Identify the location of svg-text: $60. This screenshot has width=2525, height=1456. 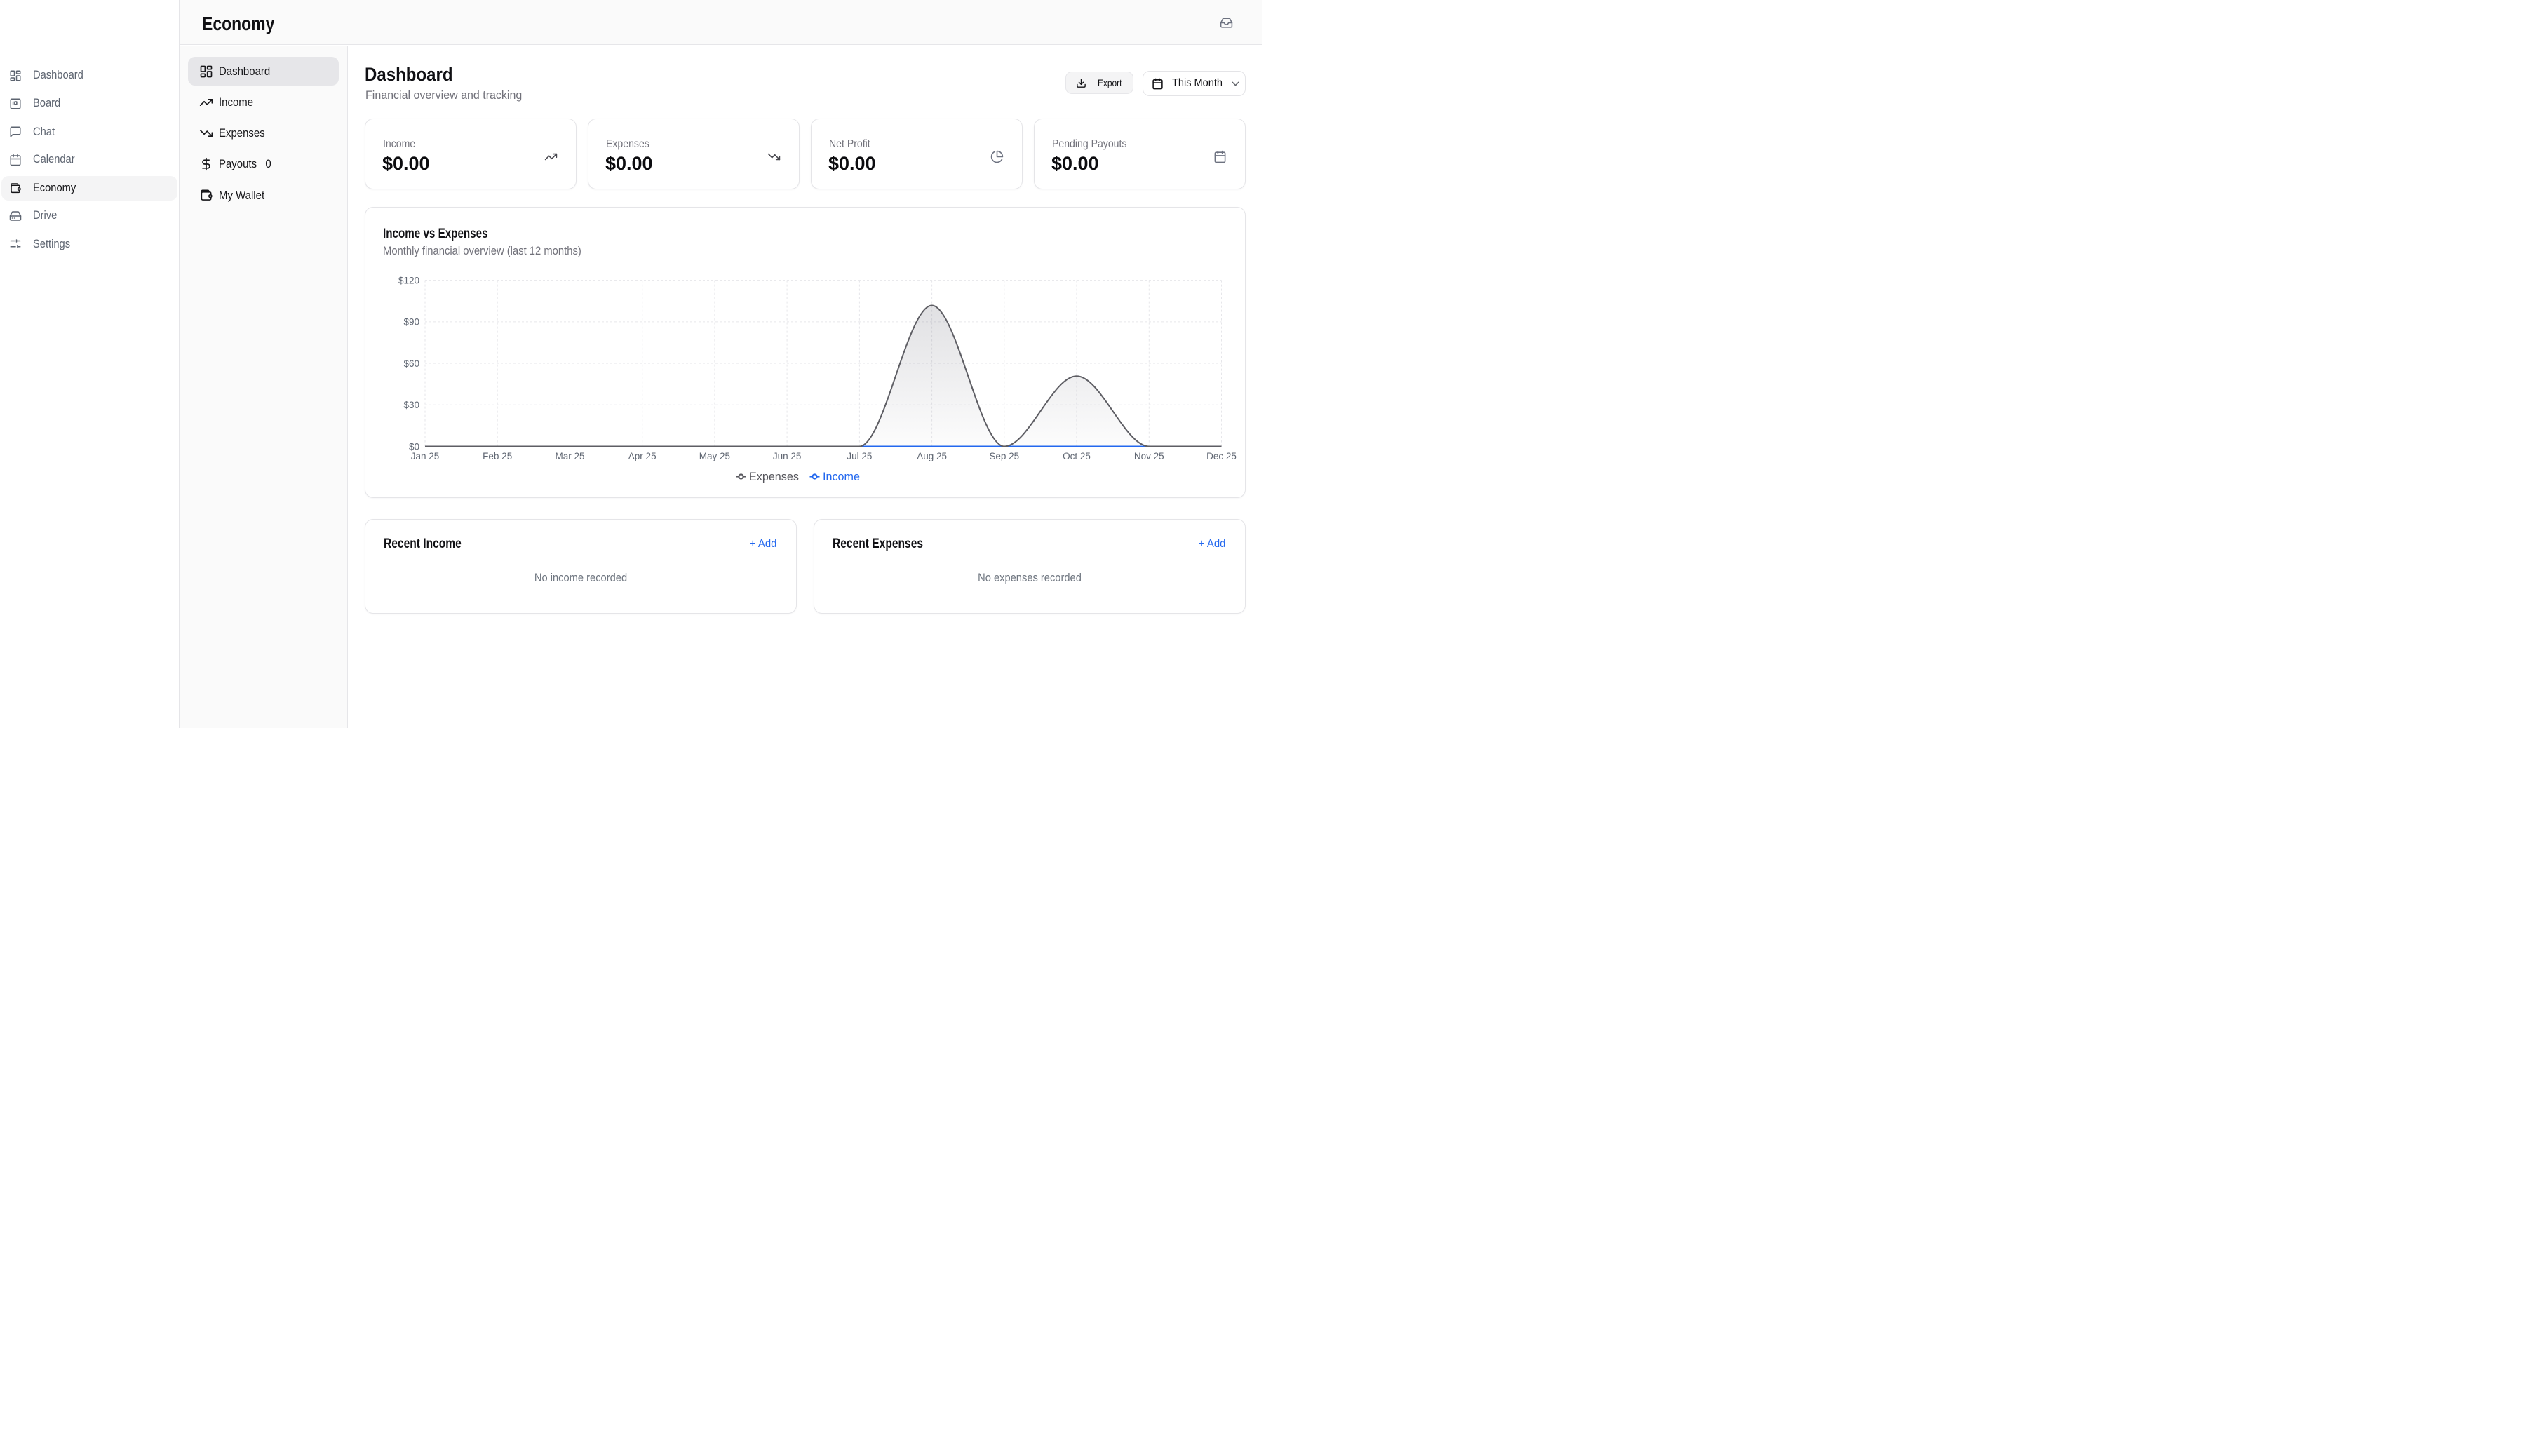
(411, 363).